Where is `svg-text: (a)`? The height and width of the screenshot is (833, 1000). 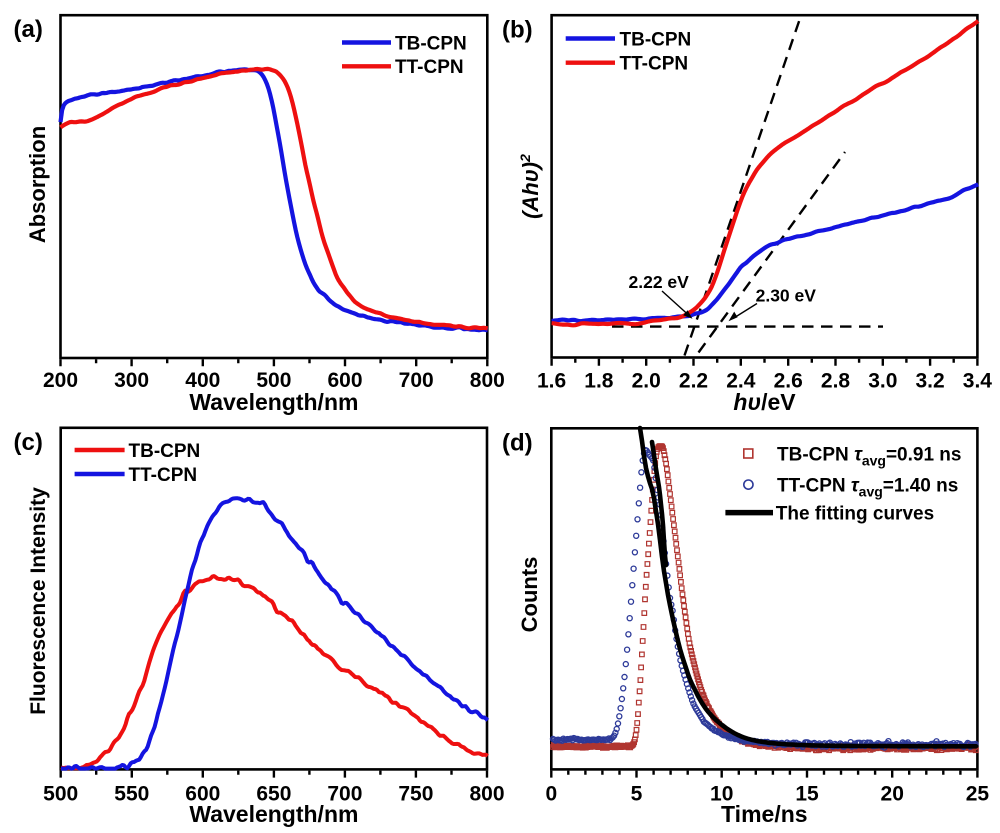 svg-text: (a) is located at coordinates (28, 29).